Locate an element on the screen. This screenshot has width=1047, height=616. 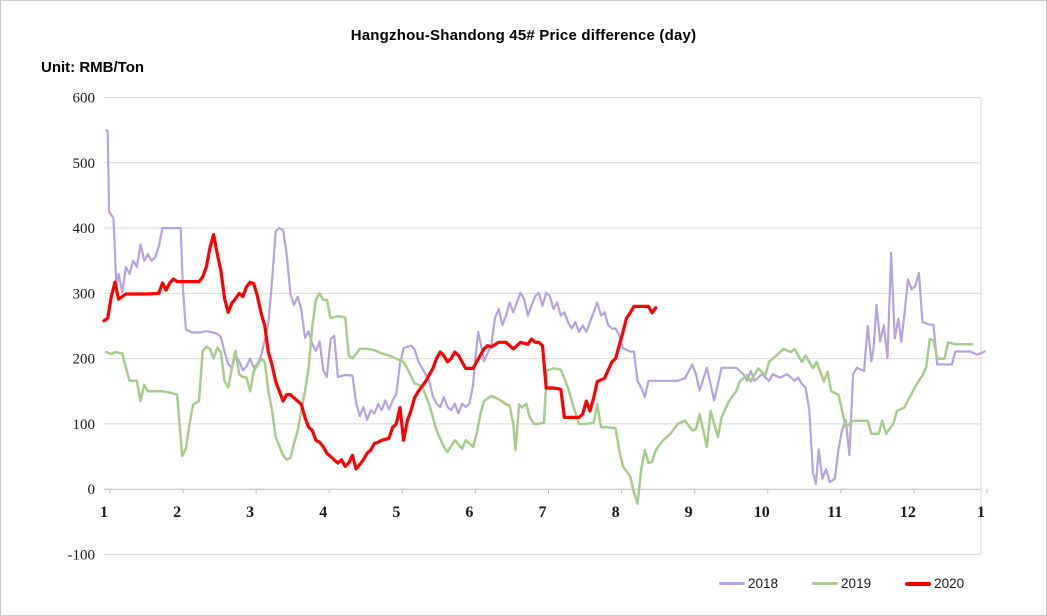
x-axis-tick-label: 7 is located at coordinates (543, 512).